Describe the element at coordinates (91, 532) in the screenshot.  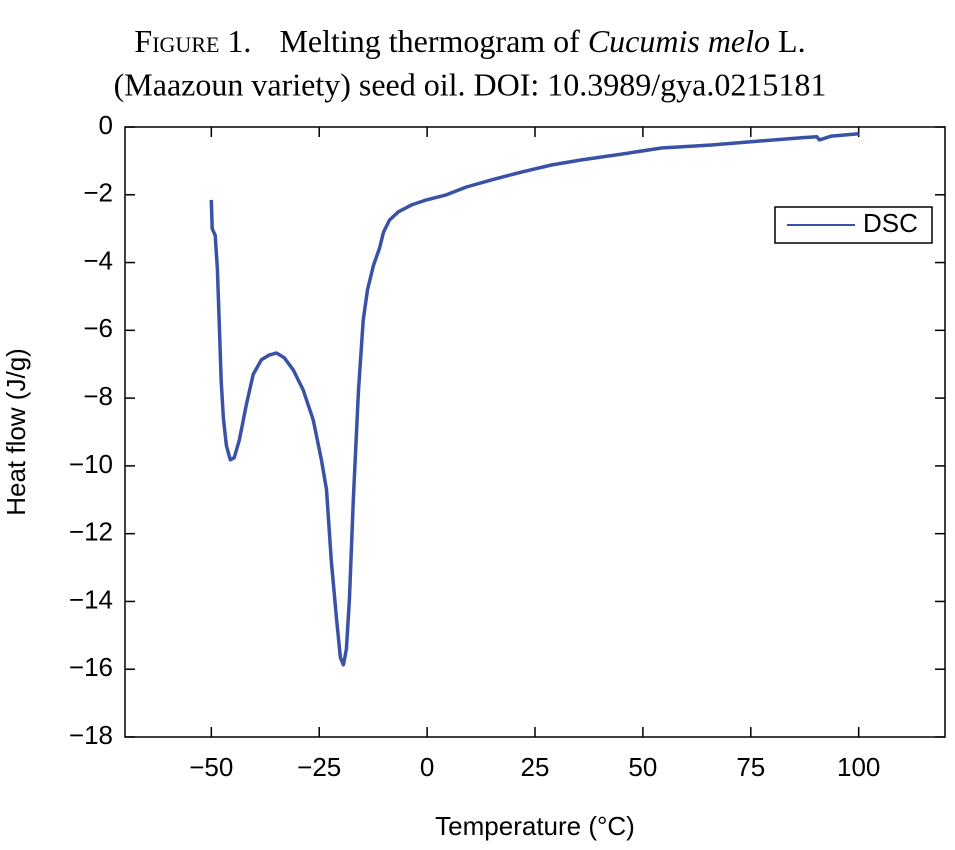
I see `y-tick-label: −12` at that location.